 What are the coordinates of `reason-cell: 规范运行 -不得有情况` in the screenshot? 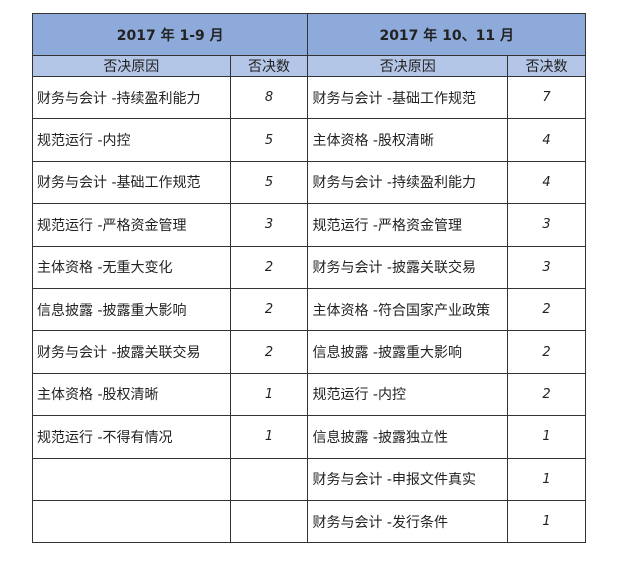 It's located at (131, 437).